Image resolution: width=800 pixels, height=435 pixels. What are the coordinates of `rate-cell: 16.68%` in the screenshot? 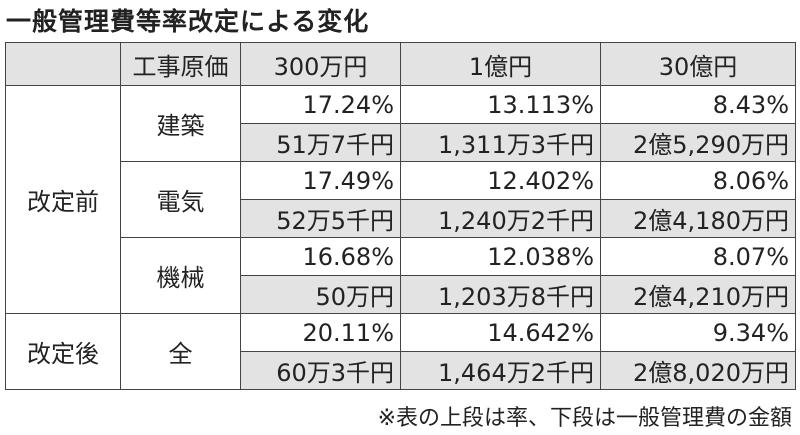 It's located at (320, 256).